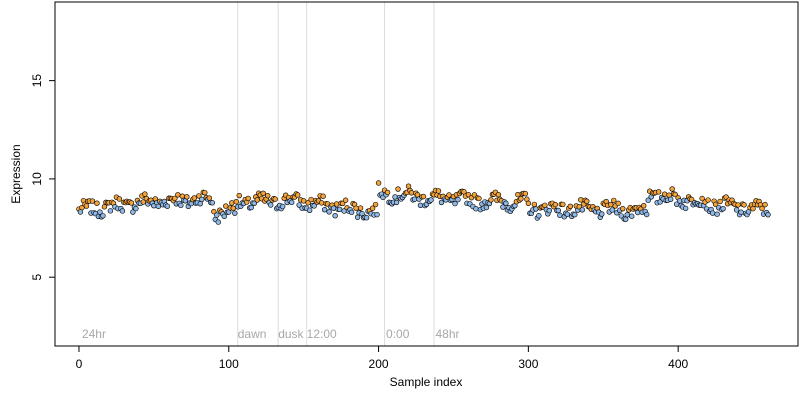 The width and height of the screenshot is (800, 400). I want to click on x-axis: 0 100 200 300 400, so click(382, 358).